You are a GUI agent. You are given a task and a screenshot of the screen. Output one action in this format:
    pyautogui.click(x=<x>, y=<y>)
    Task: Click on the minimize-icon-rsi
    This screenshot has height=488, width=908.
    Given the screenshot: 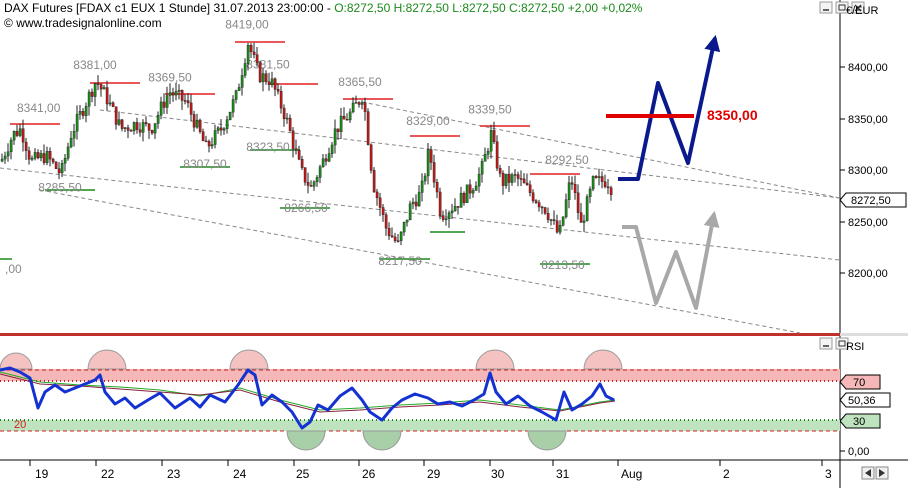 What is the action you would take?
    pyautogui.click(x=826, y=343)
    